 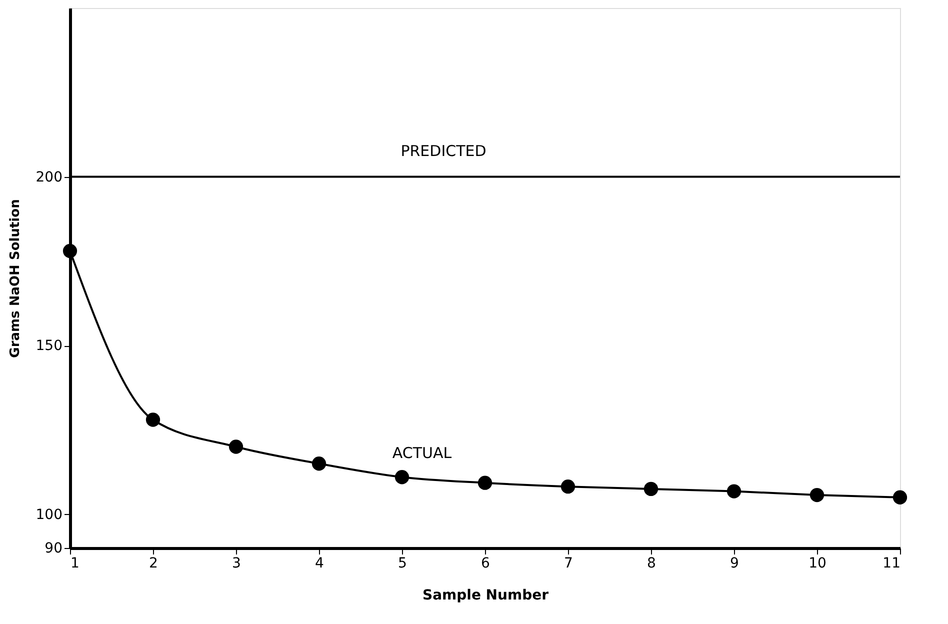 What do you see at coordinates (153, 564) in the screenshot?
I see `x-tick-label: 2` at bounding box center [153, 564].